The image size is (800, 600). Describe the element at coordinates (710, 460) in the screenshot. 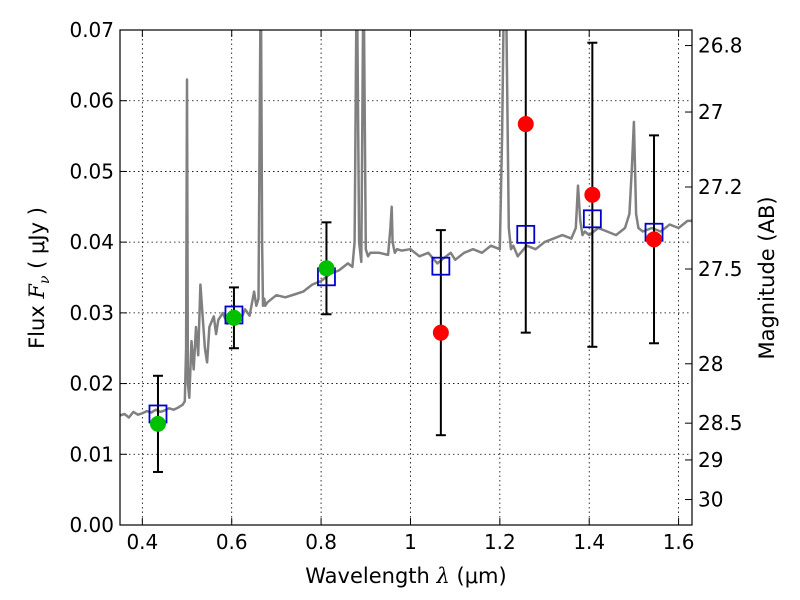

I see `right-tick-label: 29` at that location.